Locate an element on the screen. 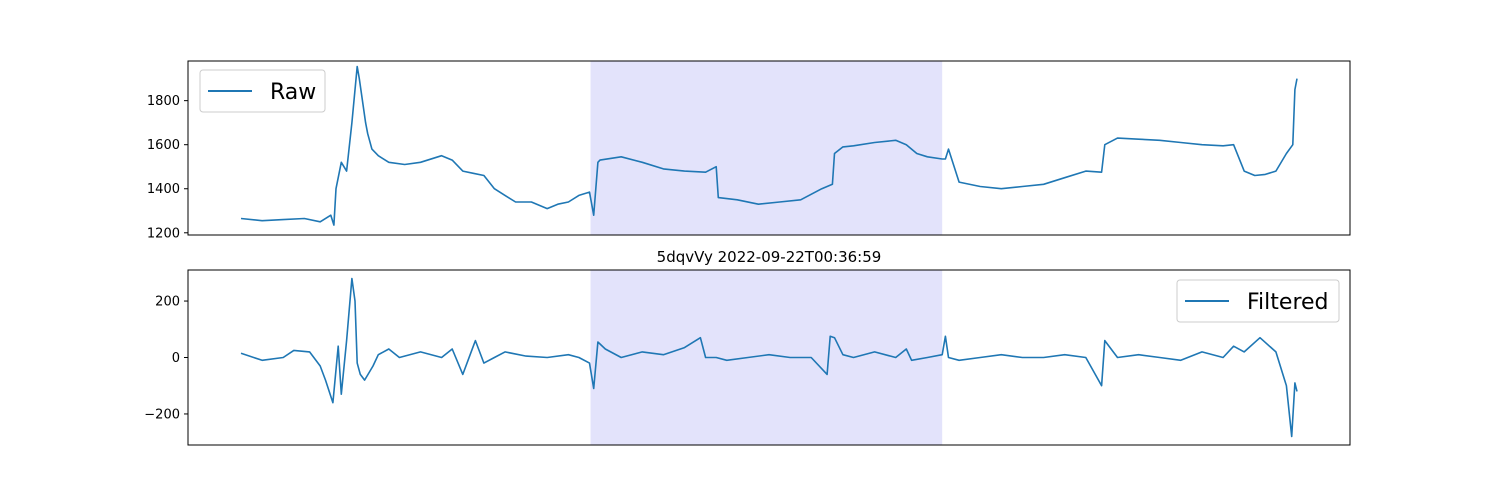 The width and height of the screenshot is (1500, 500). raw-legend: Raw is located at coordinates (262, 91).